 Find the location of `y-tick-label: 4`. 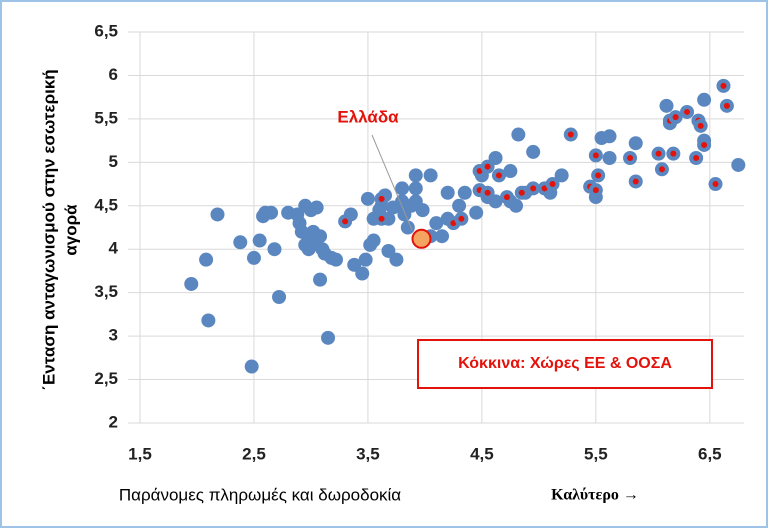

y-tick-label: 4 is located at coordinates (114, 248).